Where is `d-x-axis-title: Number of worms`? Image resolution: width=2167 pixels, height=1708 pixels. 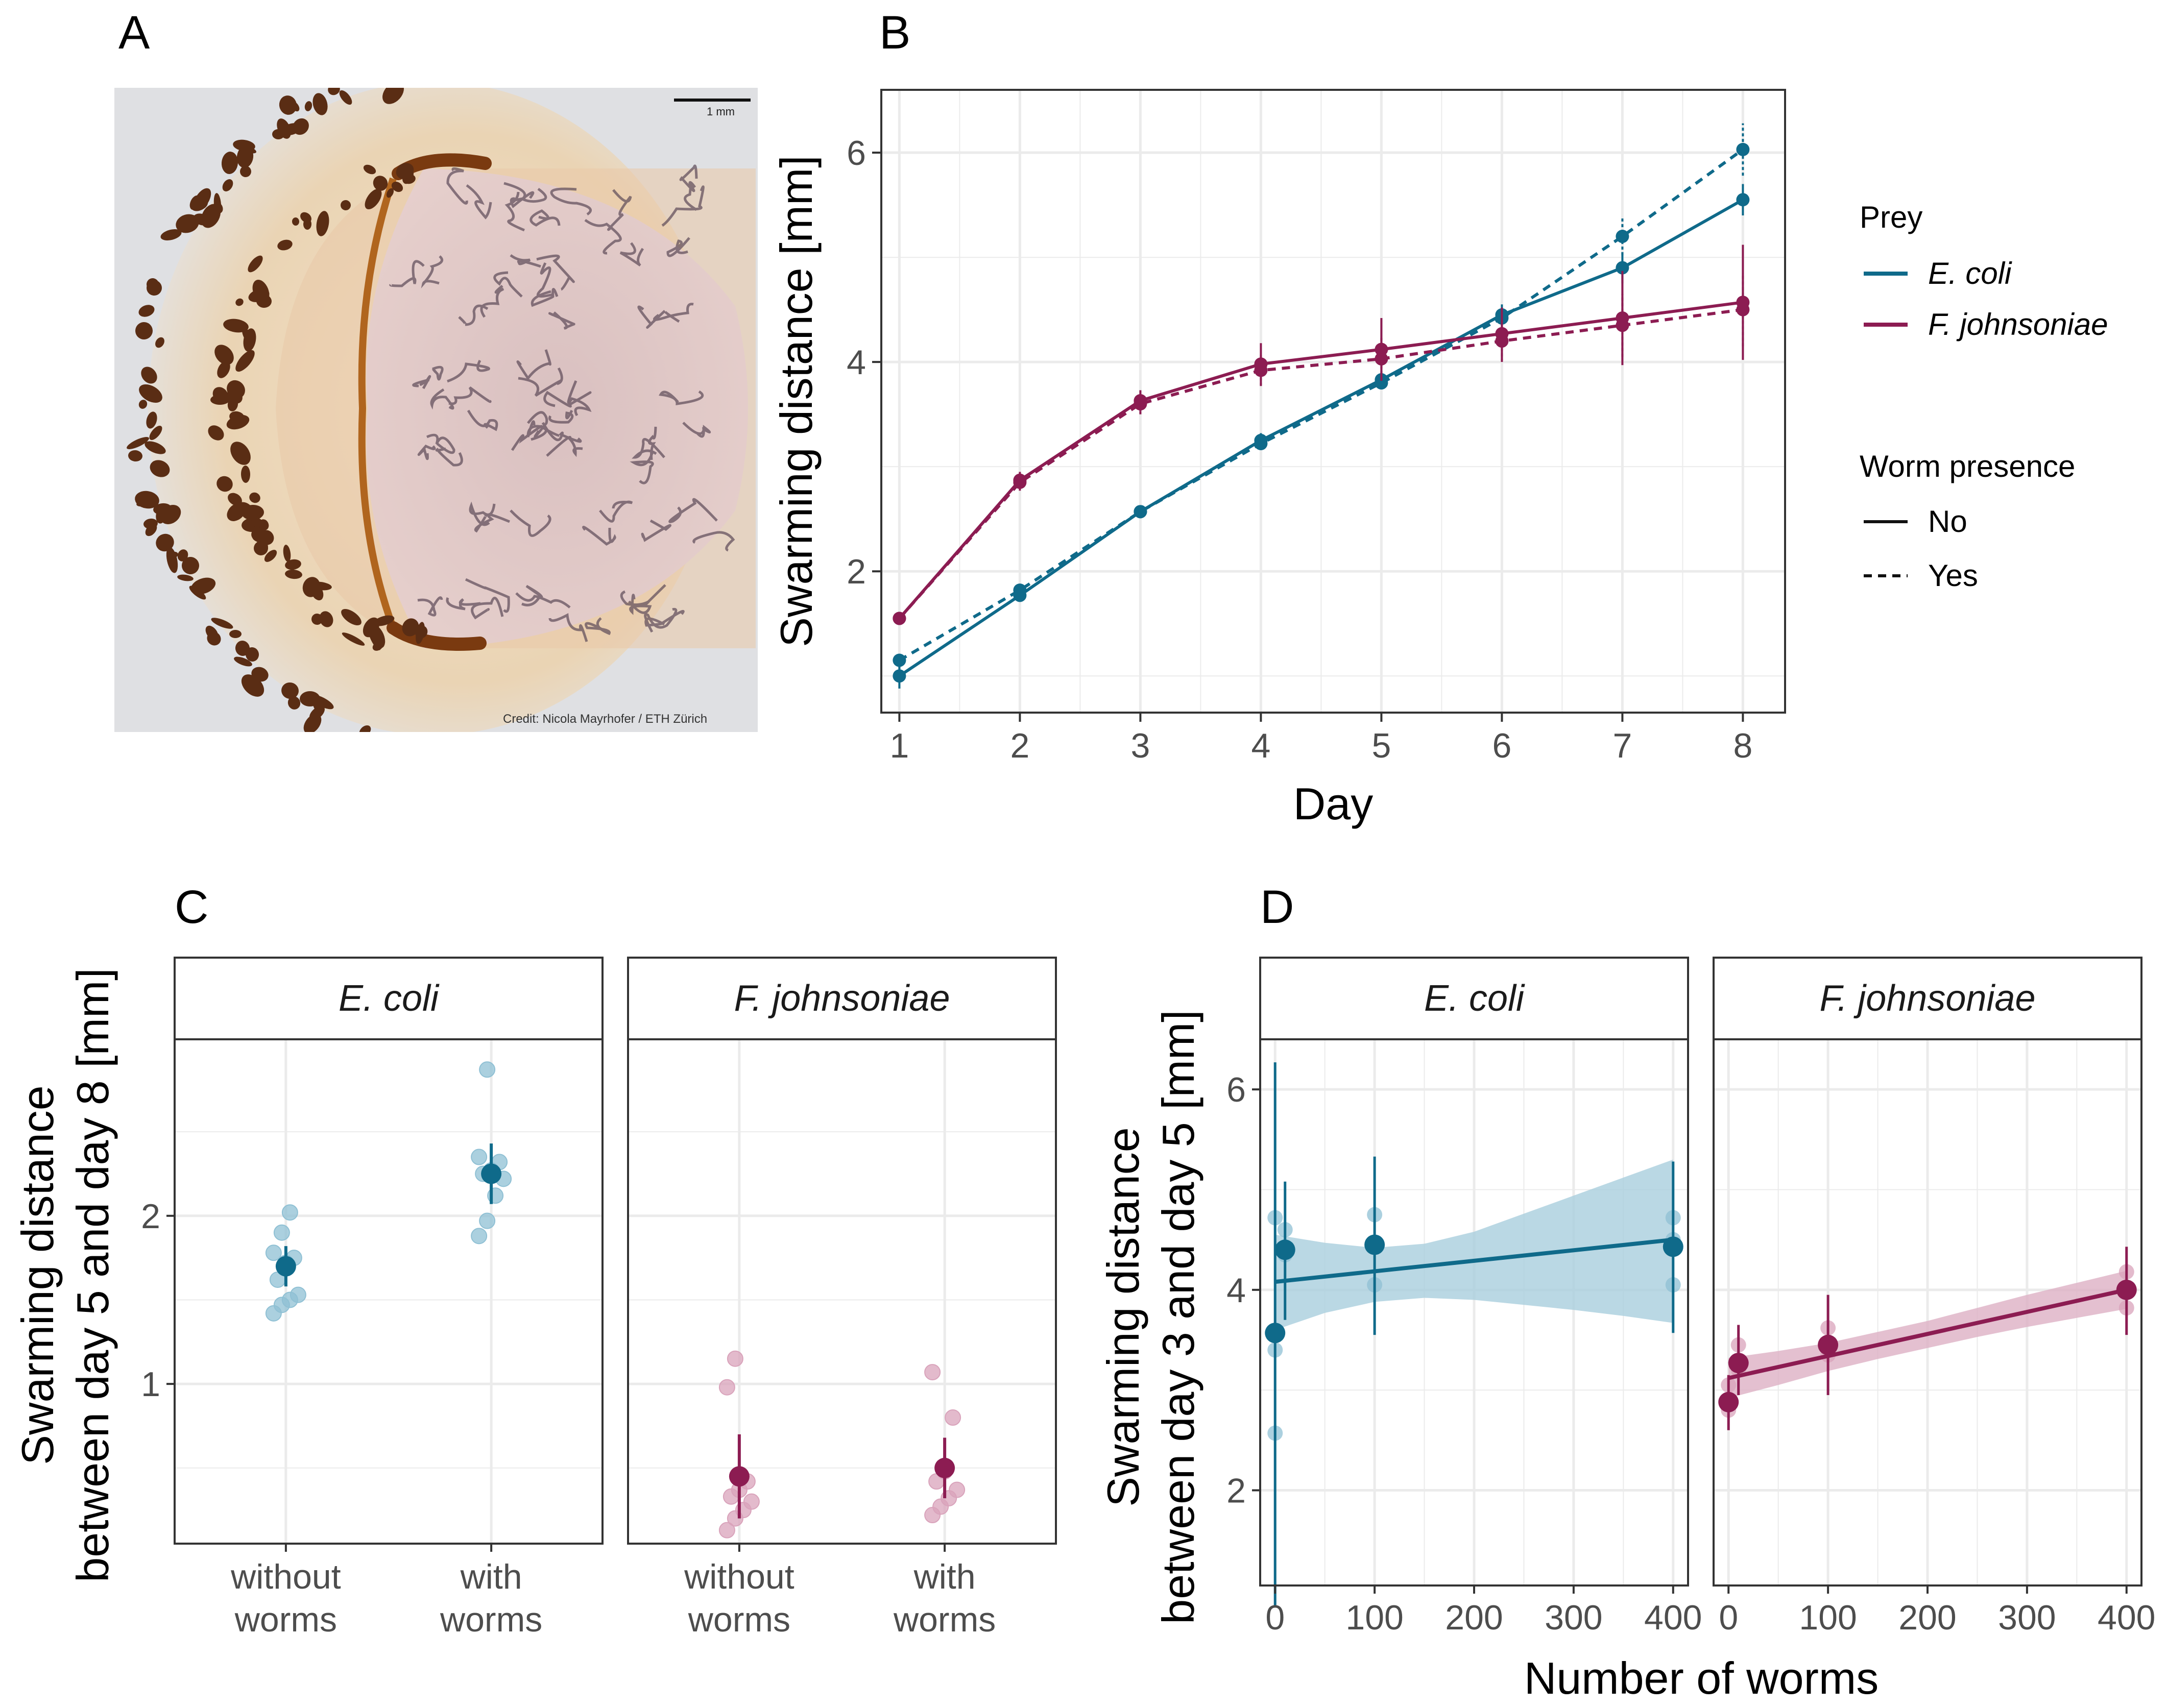
d-x-axis-title: Number of worms is located at coordinates (1702, 1678).